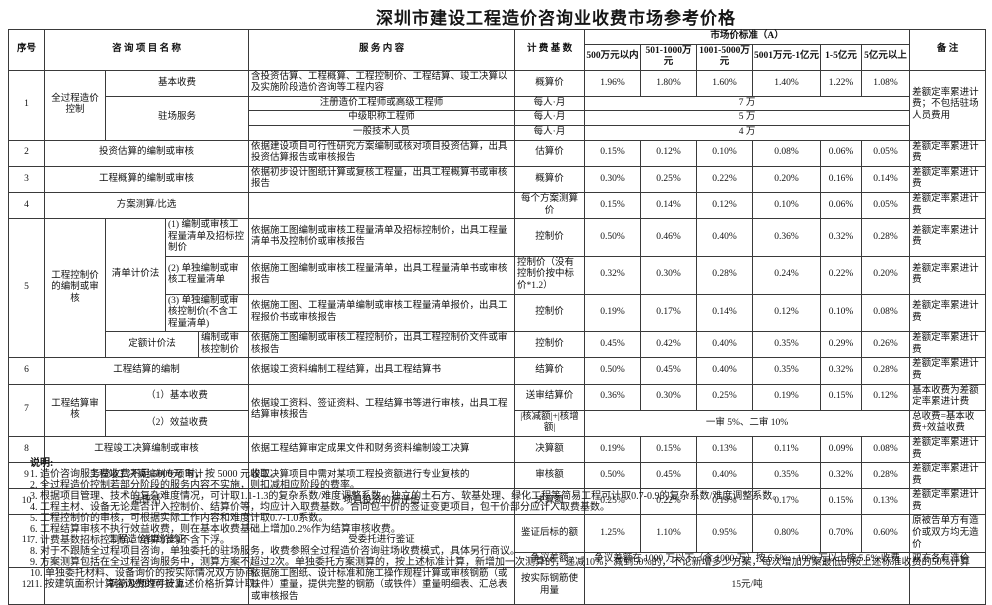  I want to click on table-cell: 依据施工图编制或审核工程量清单，出具工程量清单书或审核报告, so click(382, 275).